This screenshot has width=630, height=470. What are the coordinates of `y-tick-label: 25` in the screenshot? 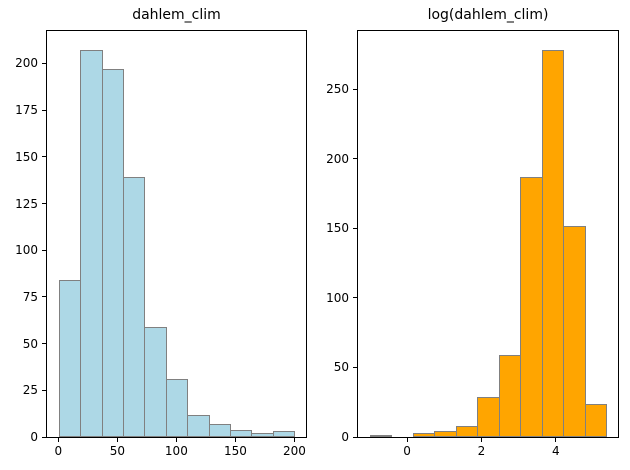 It's located at (30, 390).